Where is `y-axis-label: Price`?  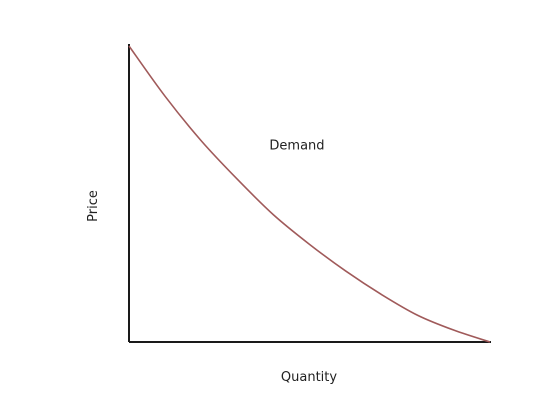 y-axis-label: Price is located at coordinates (93, 206).